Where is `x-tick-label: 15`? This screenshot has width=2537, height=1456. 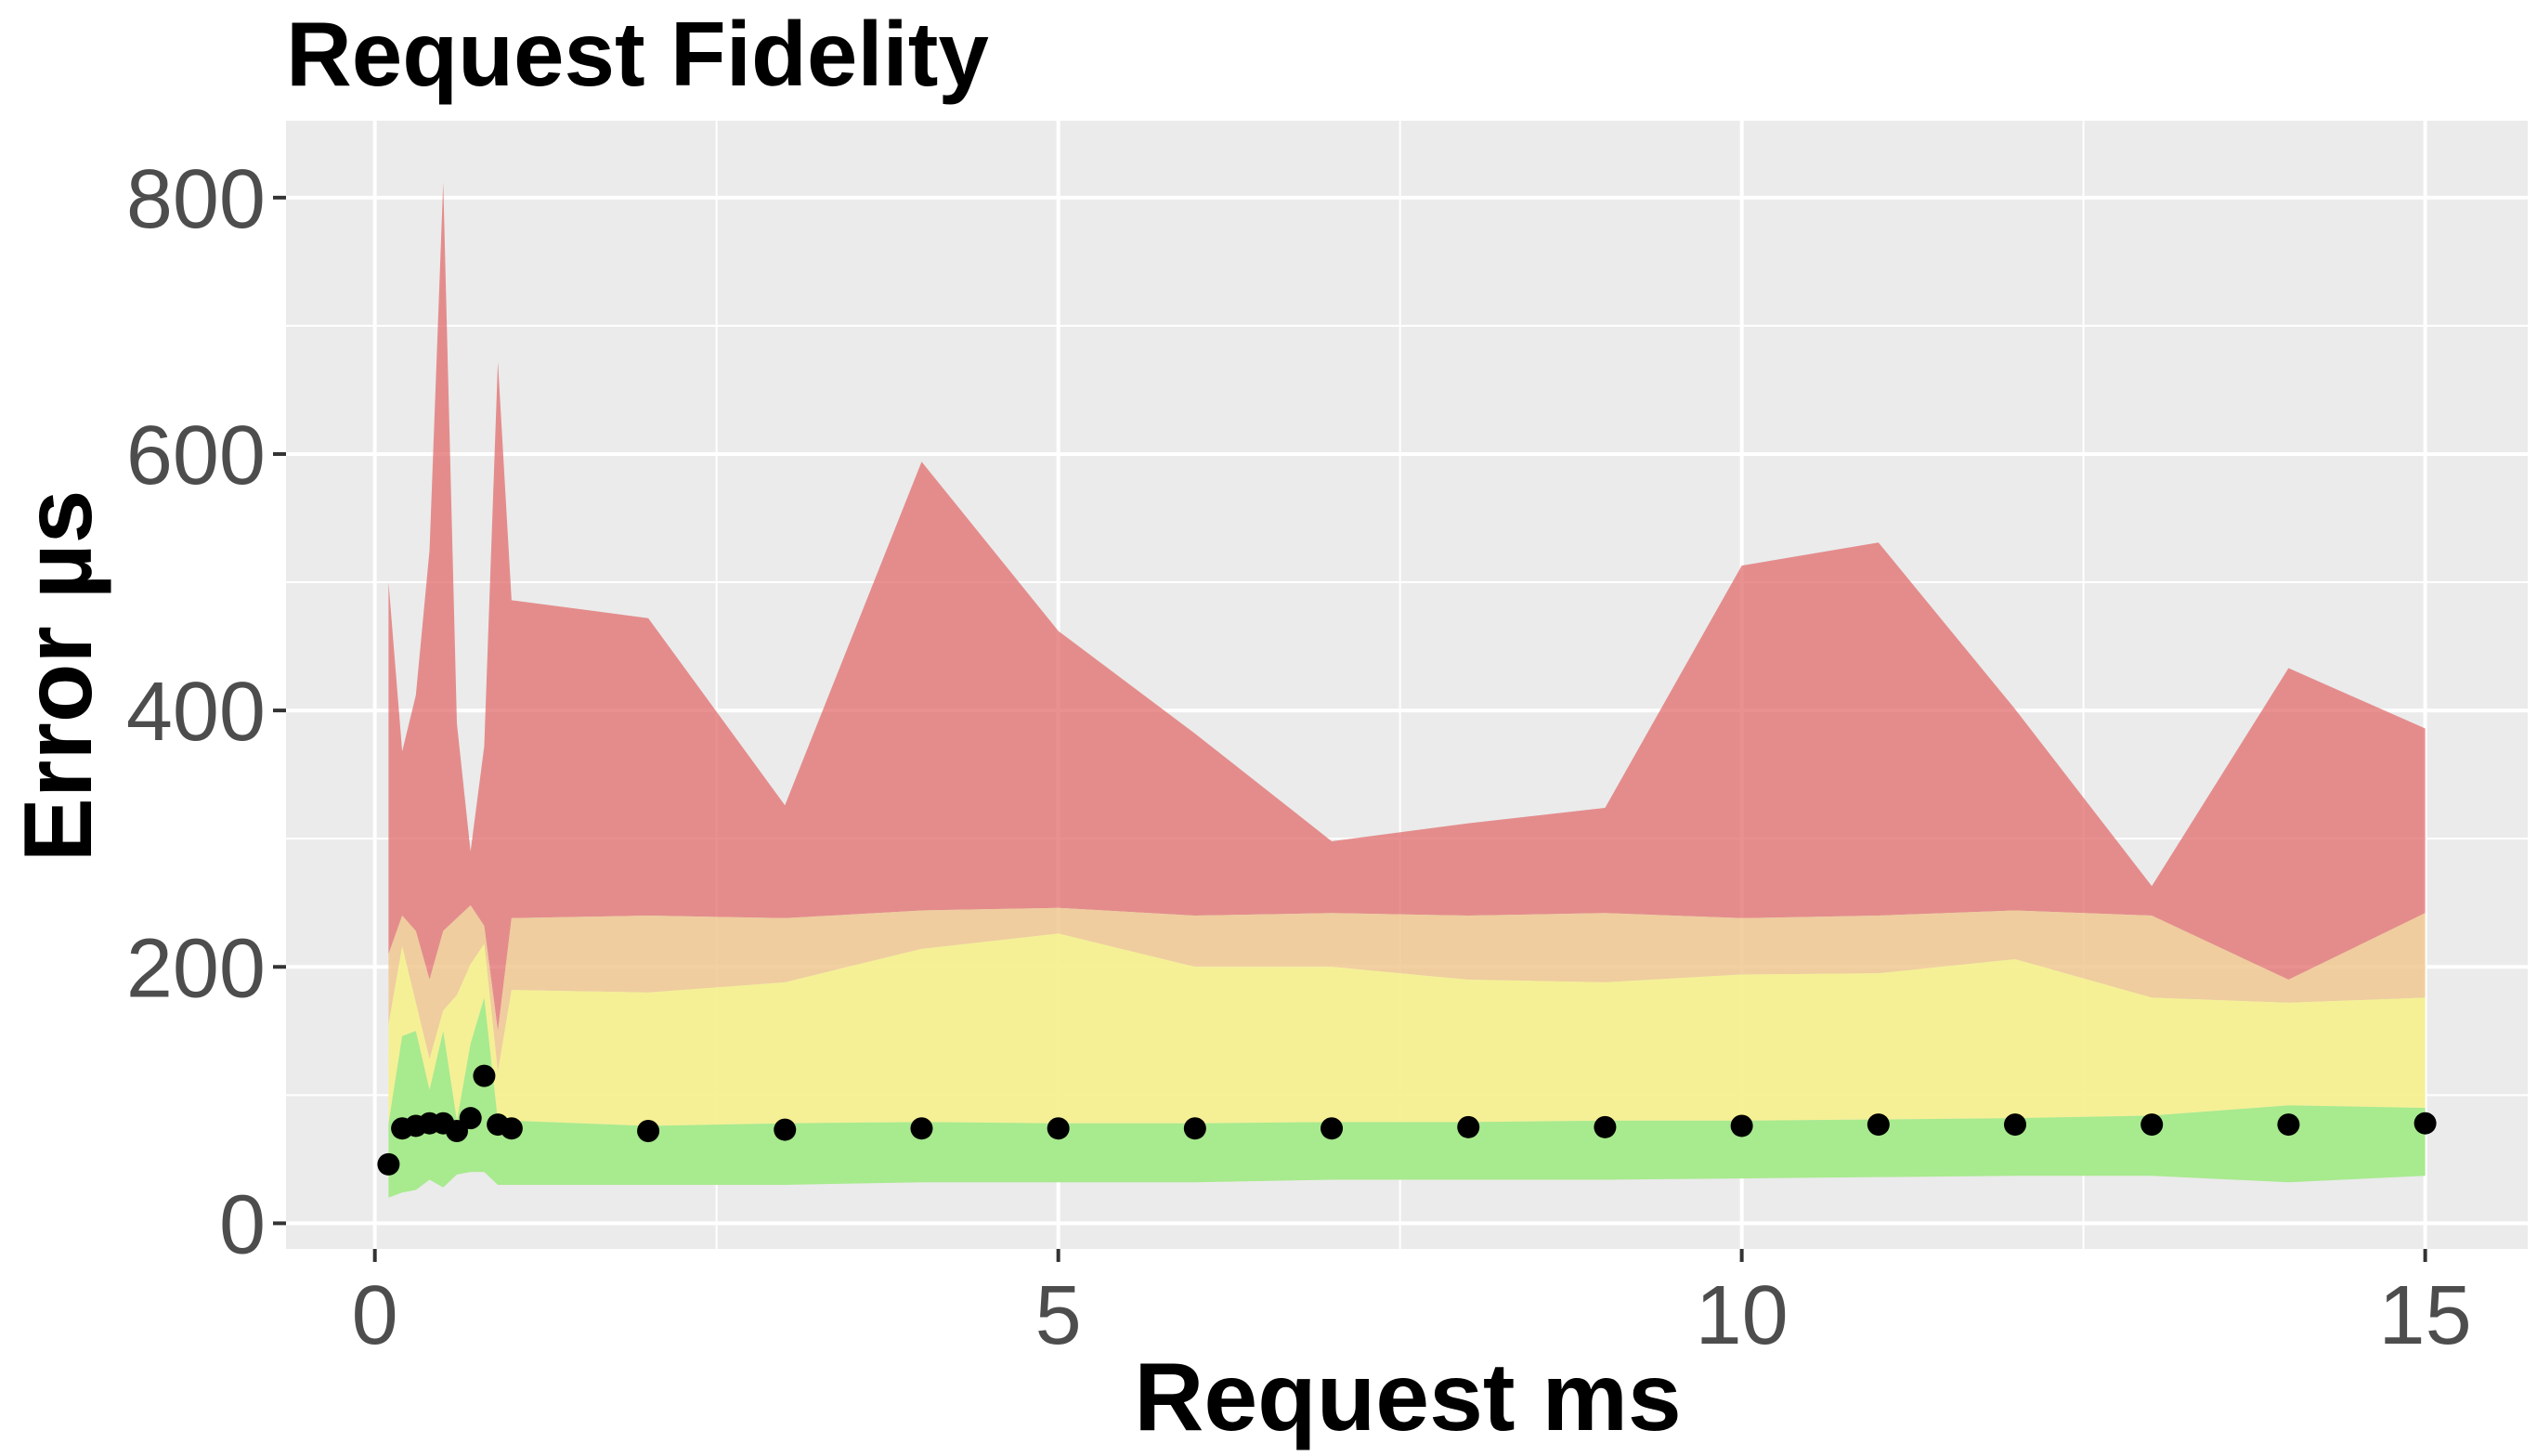
x-tick-label: 15 is located at coordinates (2425, 1315).